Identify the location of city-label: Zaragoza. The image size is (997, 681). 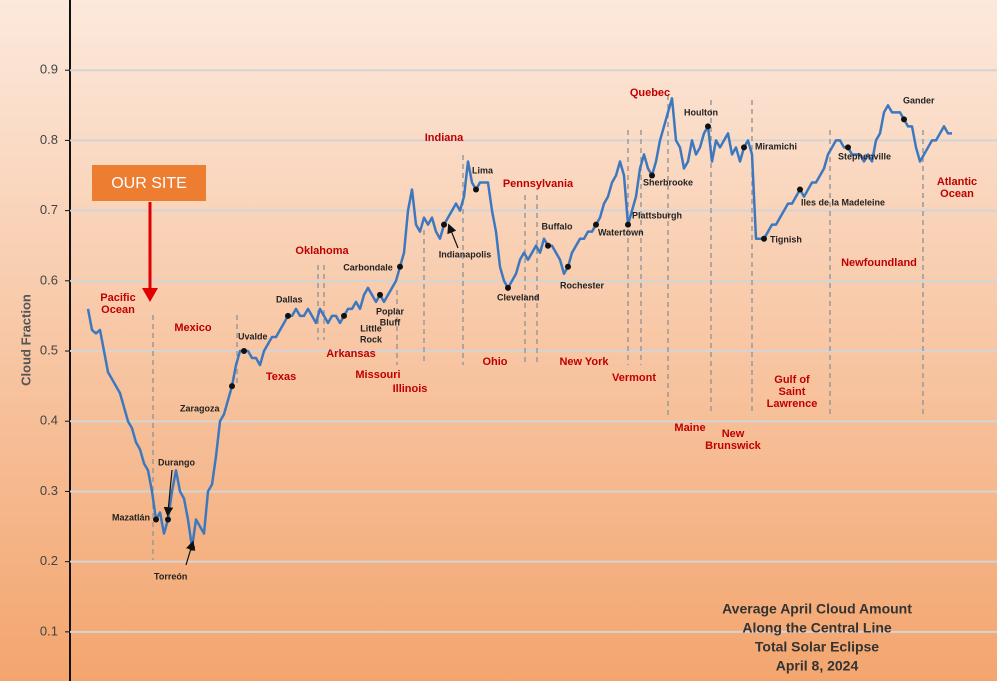
(200, 408).